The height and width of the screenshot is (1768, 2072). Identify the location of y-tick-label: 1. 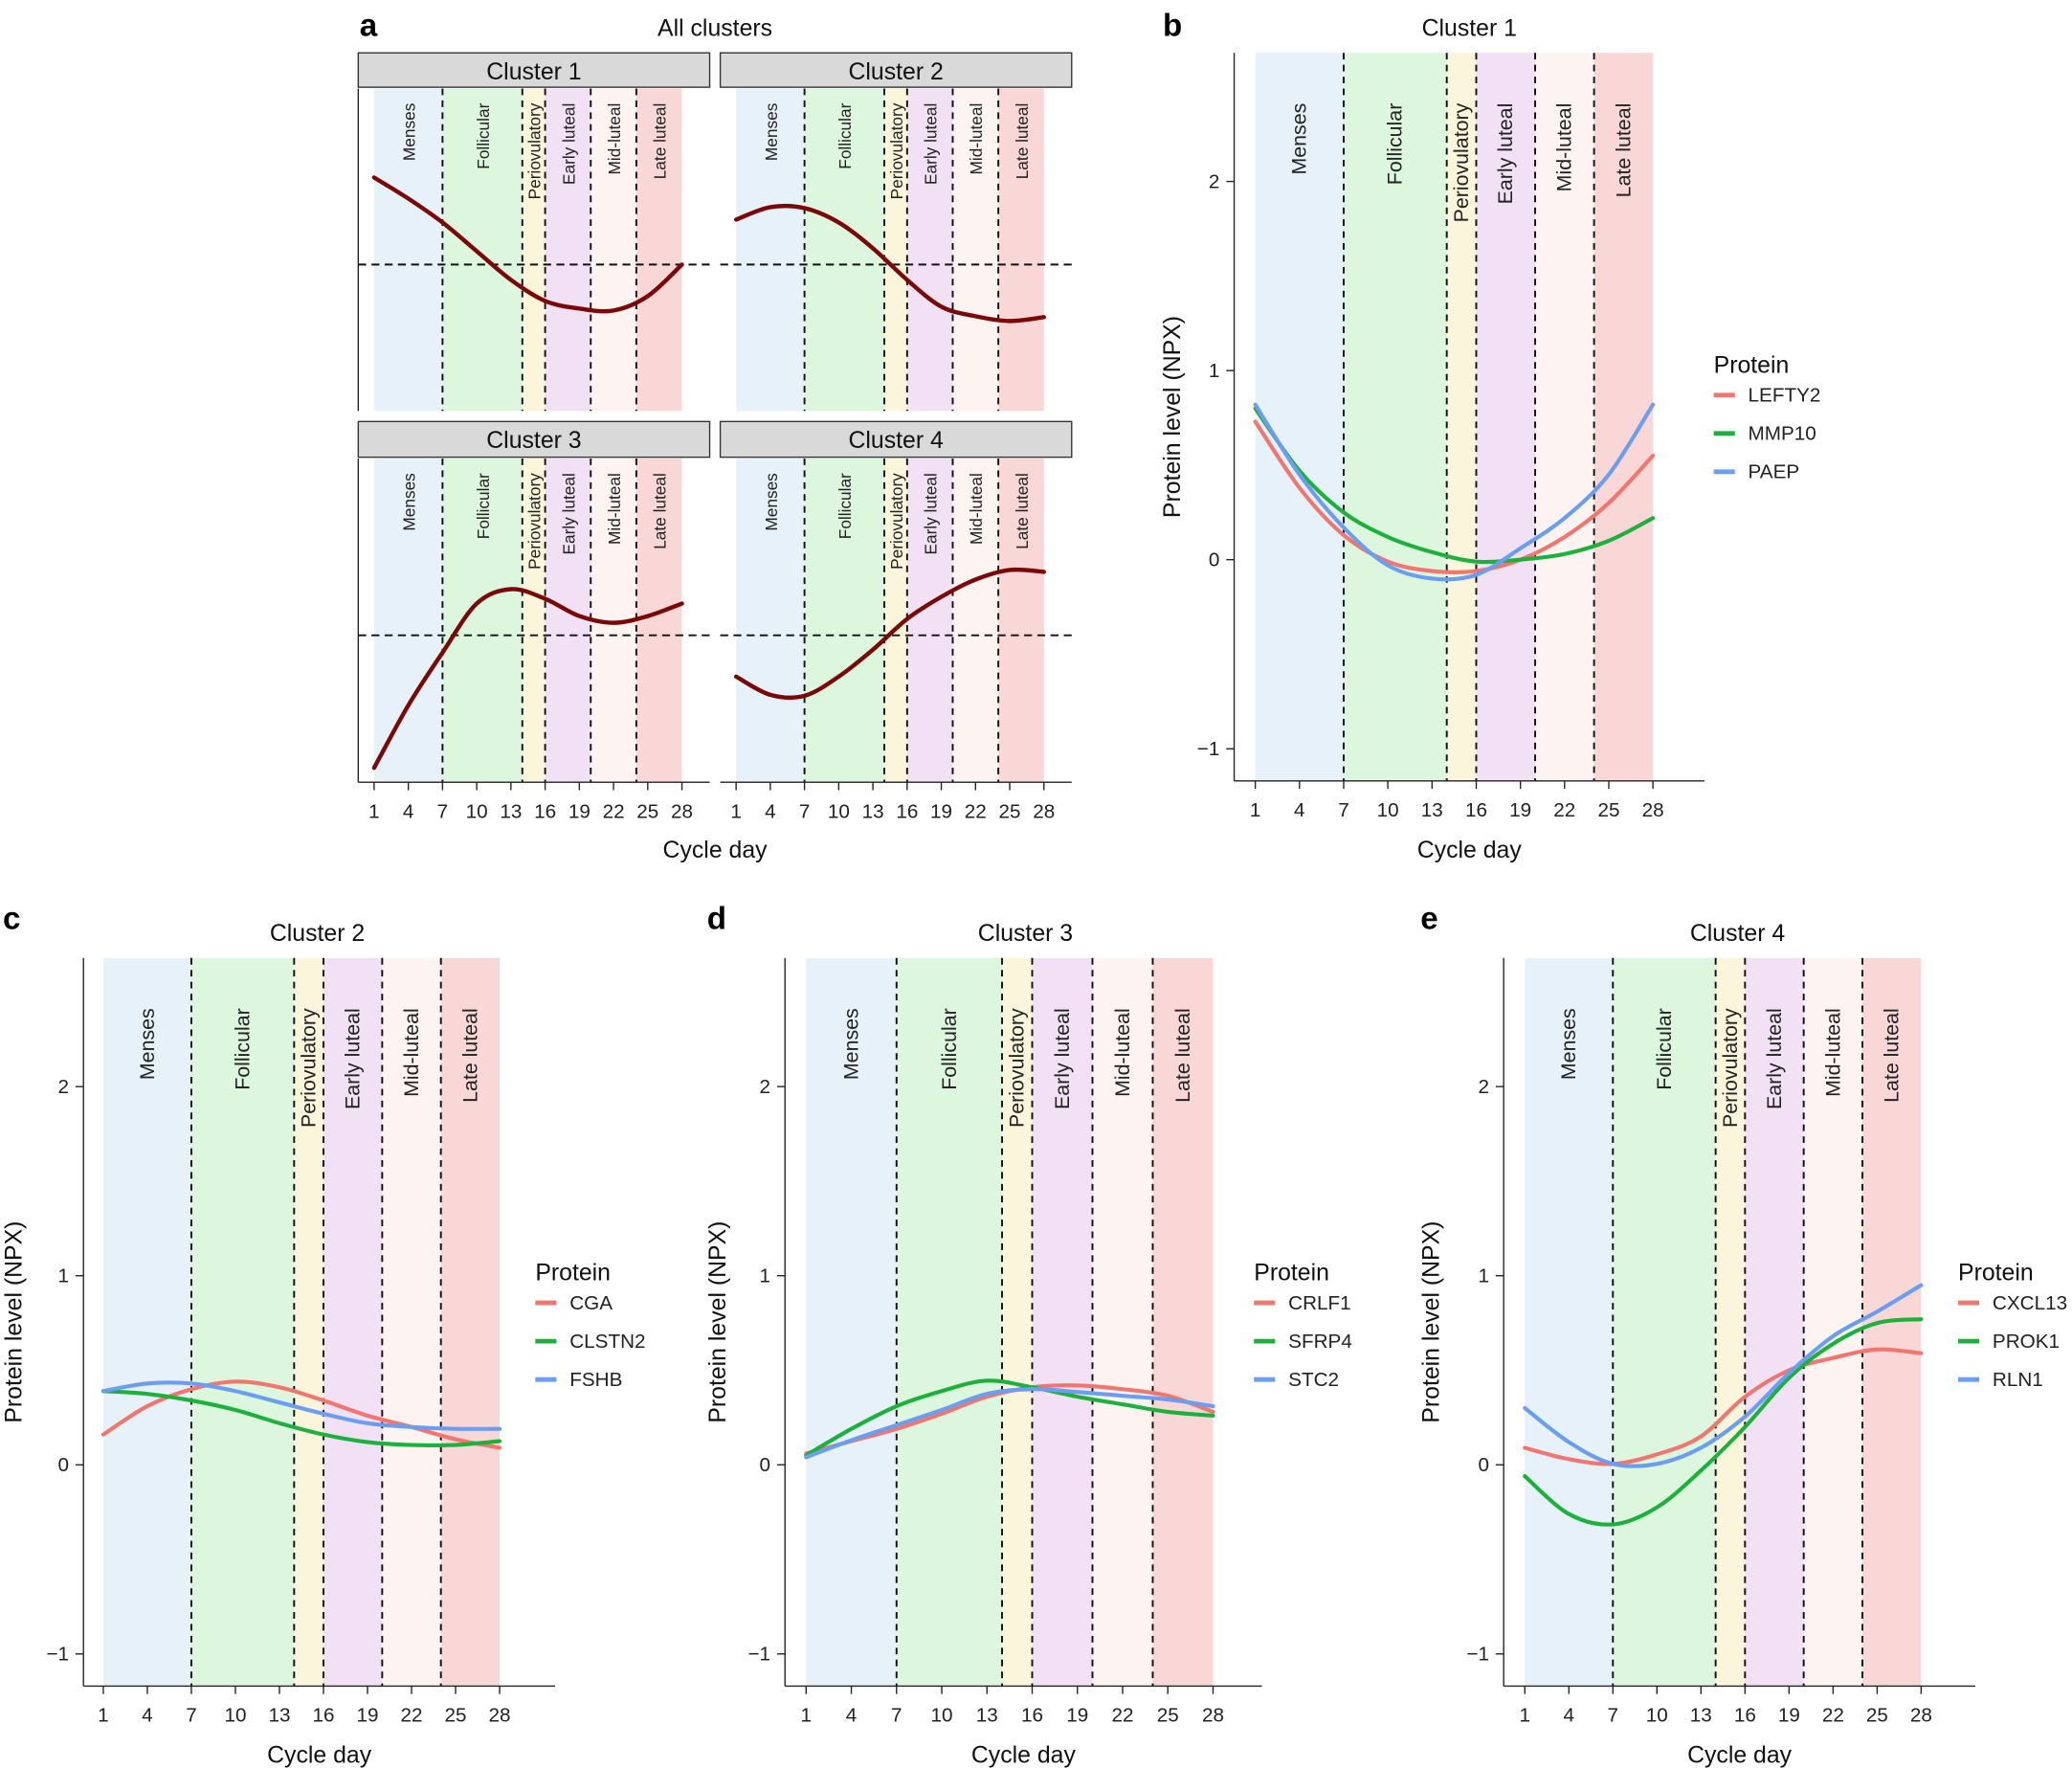
(766, 1276).